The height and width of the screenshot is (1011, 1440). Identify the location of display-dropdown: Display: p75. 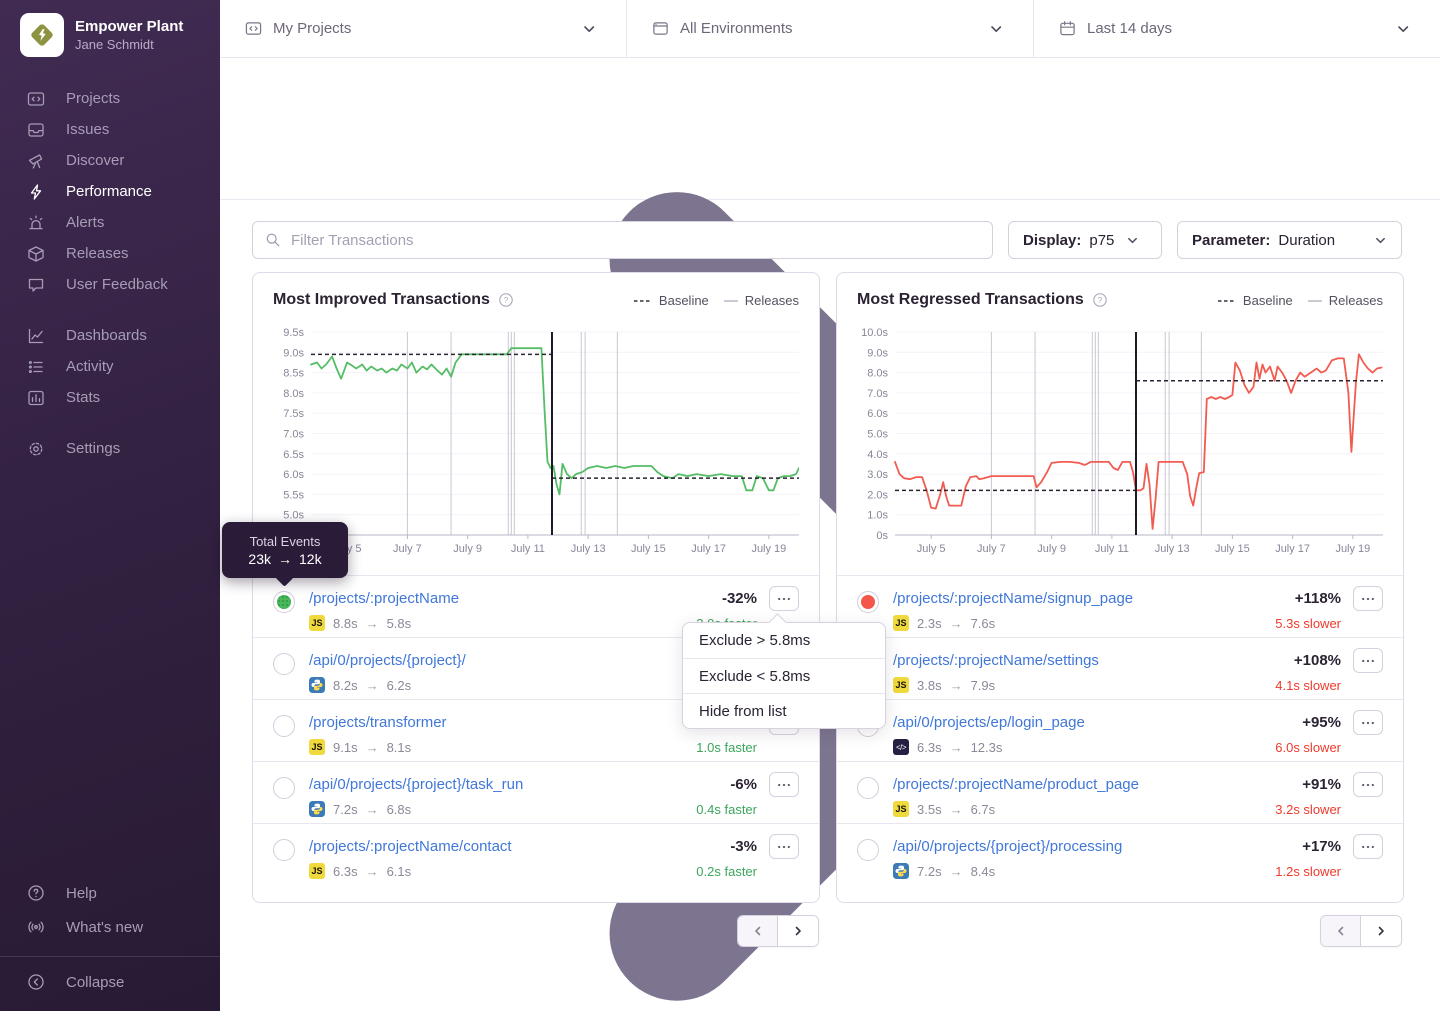
(1085, 240).